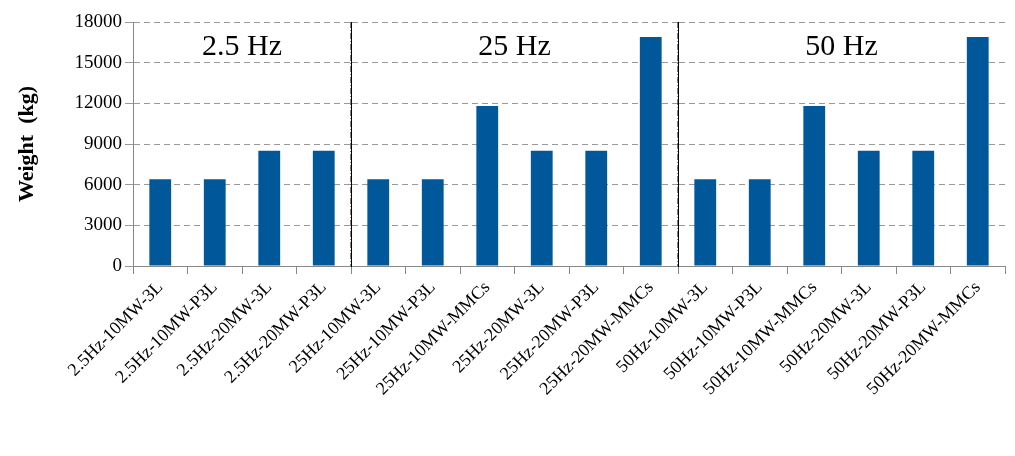  Describe the element at coordinates (25, 144) in the screenshot. I see `y-axis-title: Weight (kg)` at that location.